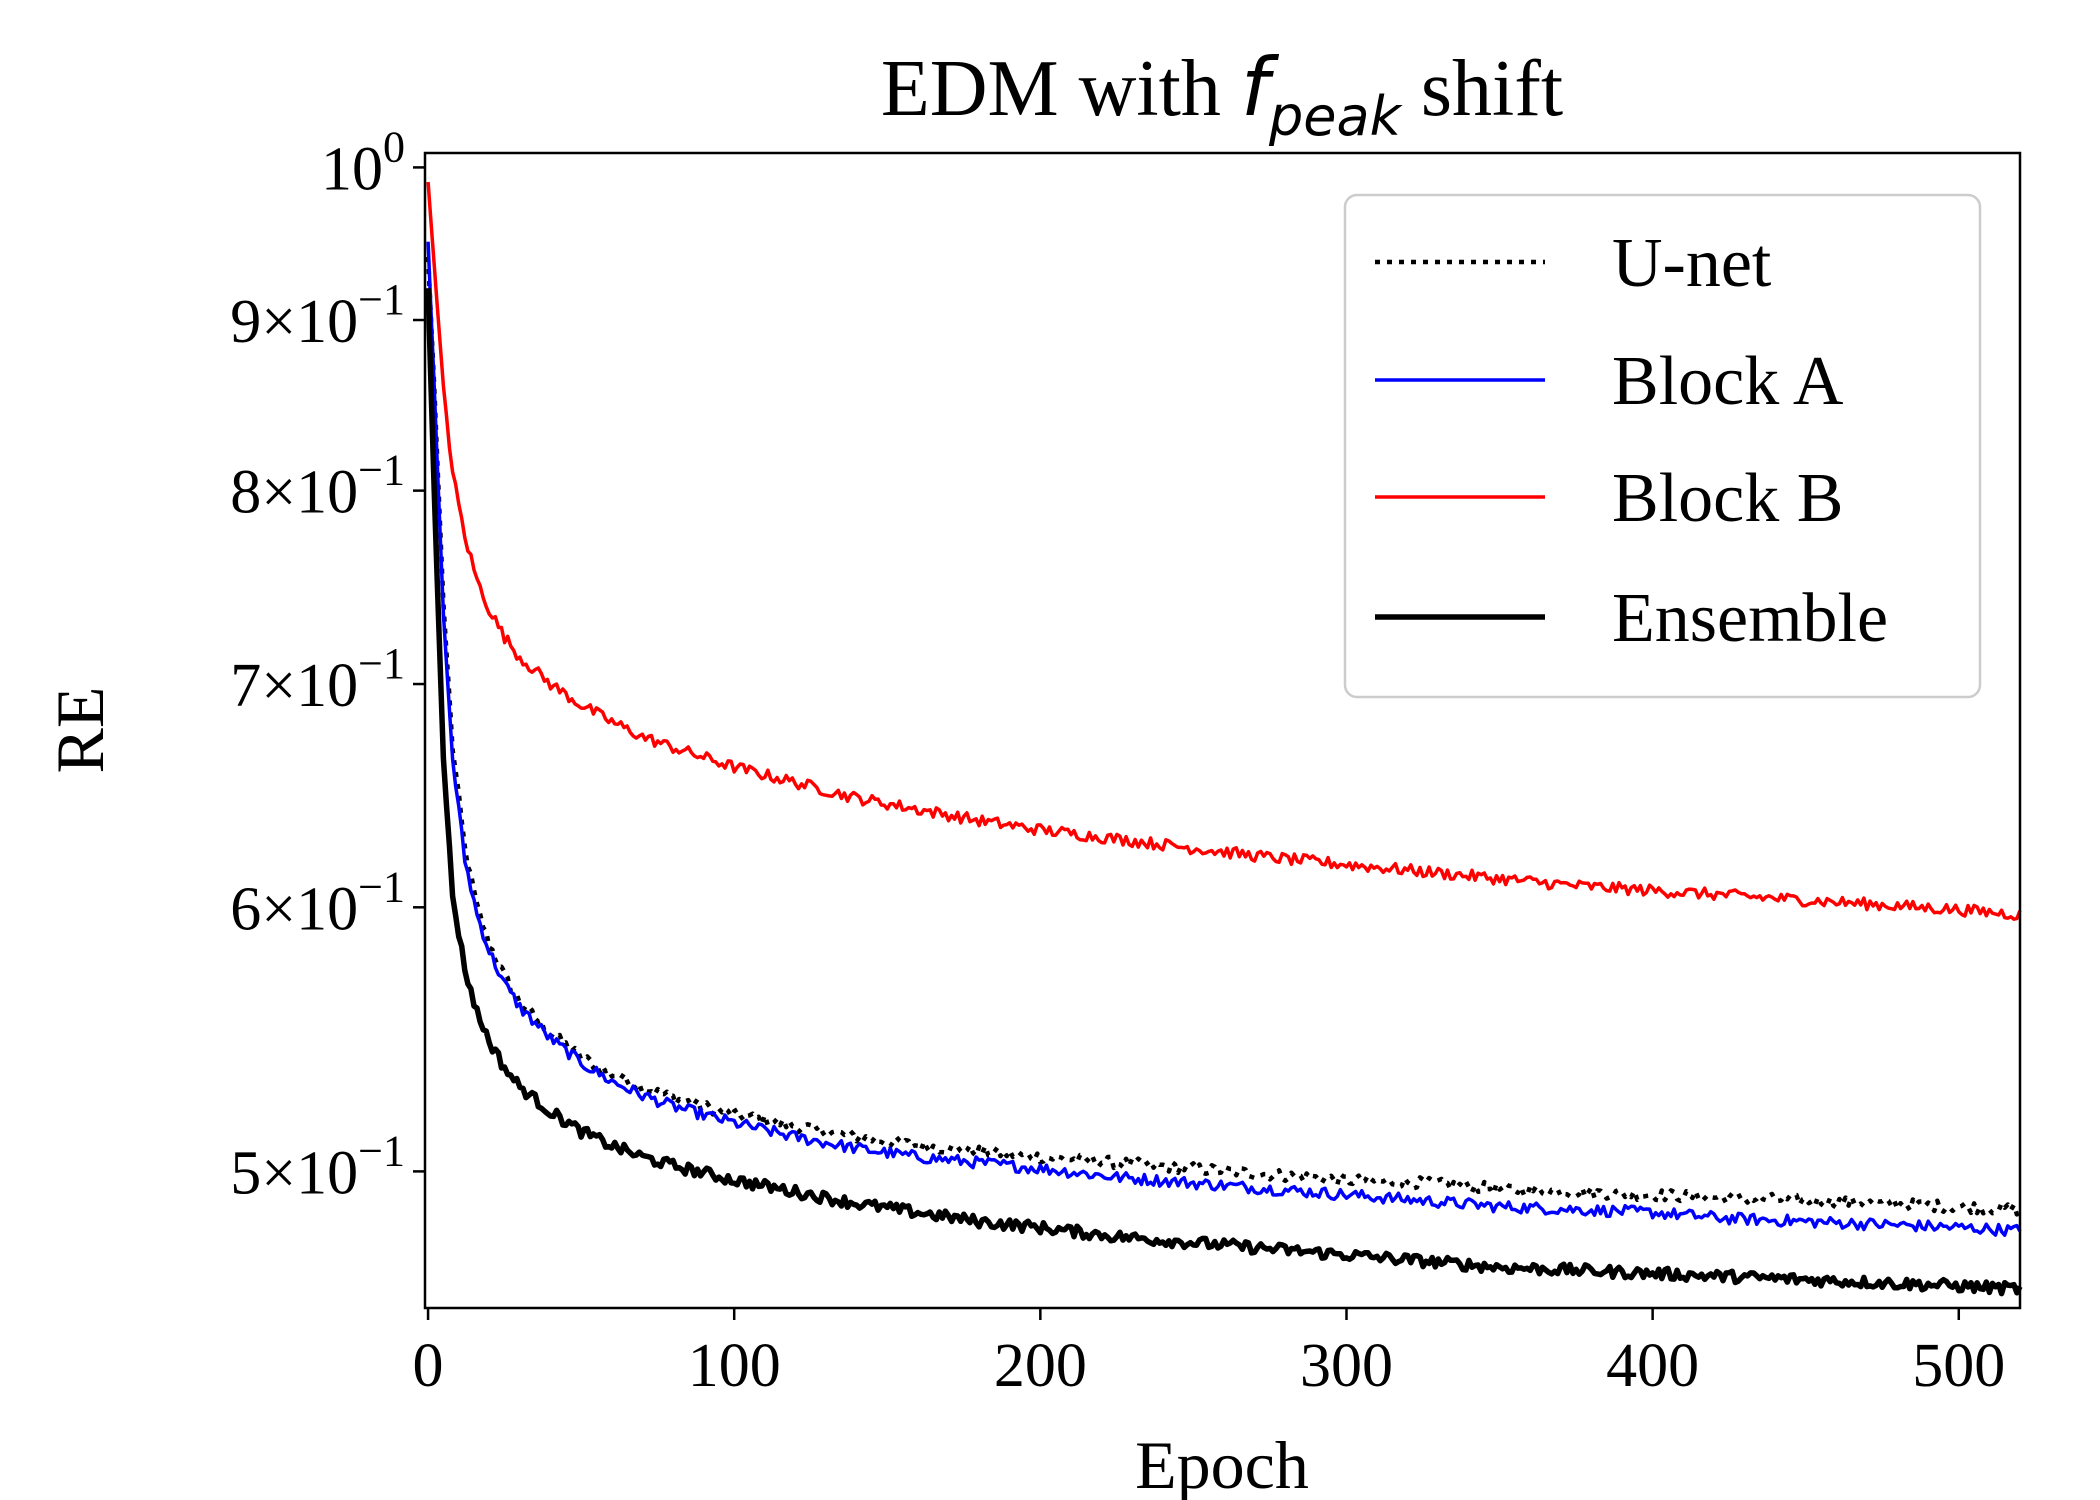 This screenshot has width=2100, height=1500. Describe the element at coordinates (1209, 1354) in the screenshot. I see `x-axis-ticks: 0 100 200 300 400 500` at that location.